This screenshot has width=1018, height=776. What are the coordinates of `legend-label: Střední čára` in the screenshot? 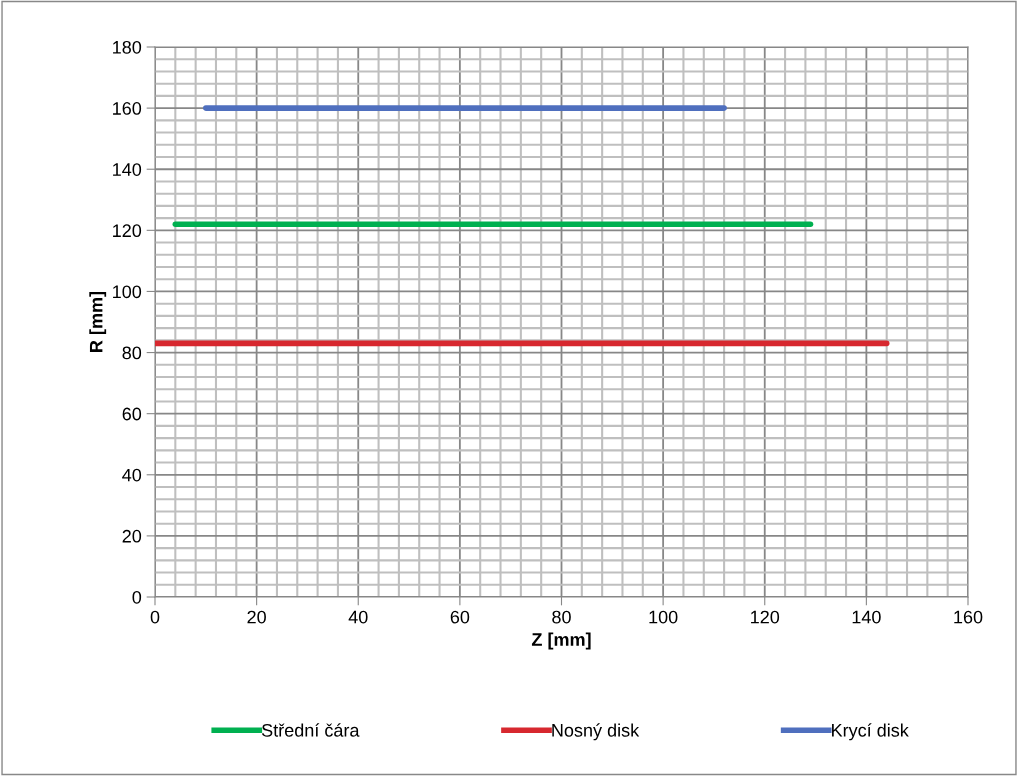 It's located at (310, 730).